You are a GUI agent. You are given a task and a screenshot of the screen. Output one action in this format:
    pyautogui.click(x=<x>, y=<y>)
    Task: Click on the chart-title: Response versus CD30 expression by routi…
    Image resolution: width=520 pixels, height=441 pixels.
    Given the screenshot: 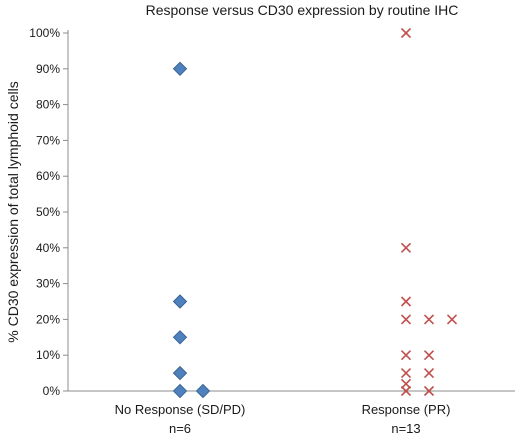 What is the action you would take?
    pyautogui.click(x=302, y=10)
    